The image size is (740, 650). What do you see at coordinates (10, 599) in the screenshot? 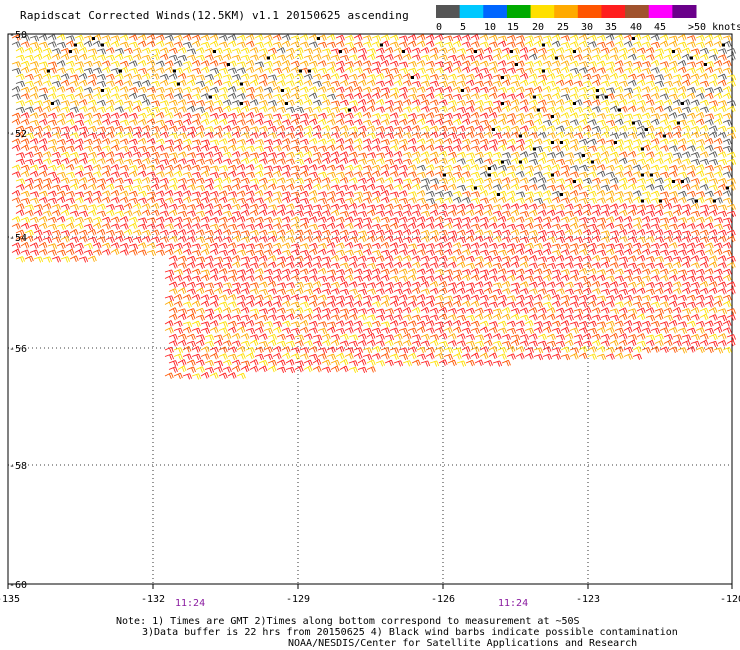
I see `x-tick-label: -135` at bounding box center [10, 599].